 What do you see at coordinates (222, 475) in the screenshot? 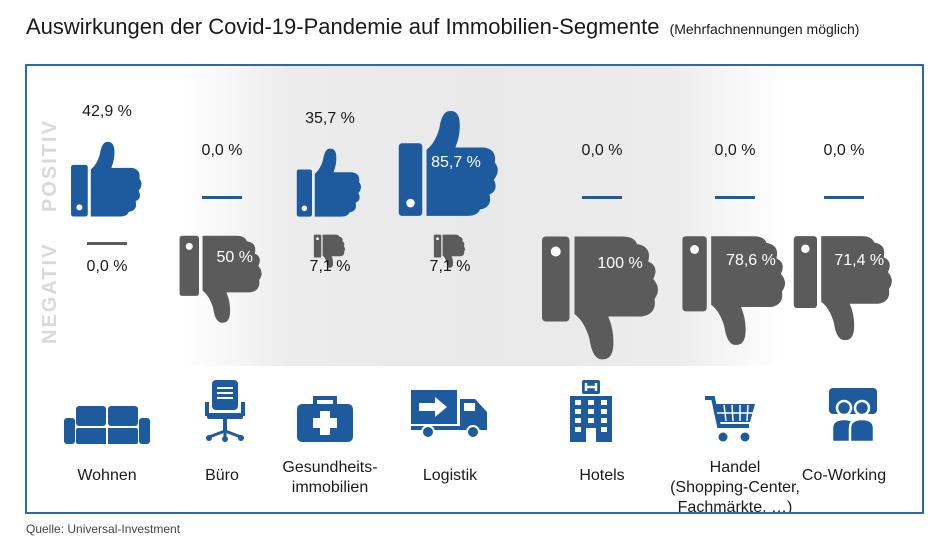
I see `category-label-1: Büro` at bounding box center [222, 475].